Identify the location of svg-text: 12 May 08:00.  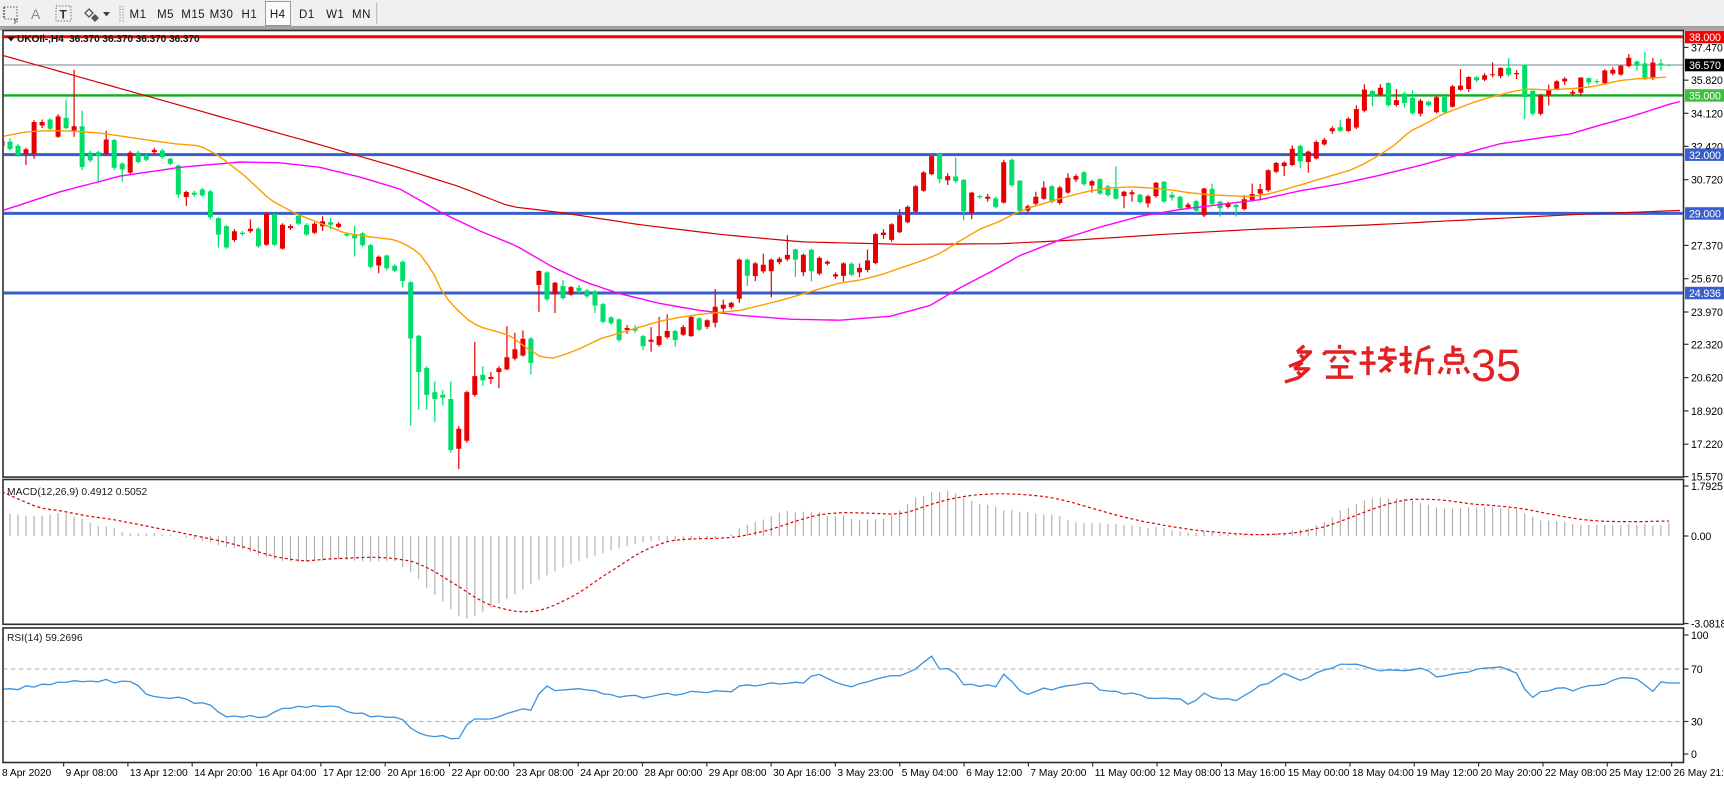
(1190, 773).